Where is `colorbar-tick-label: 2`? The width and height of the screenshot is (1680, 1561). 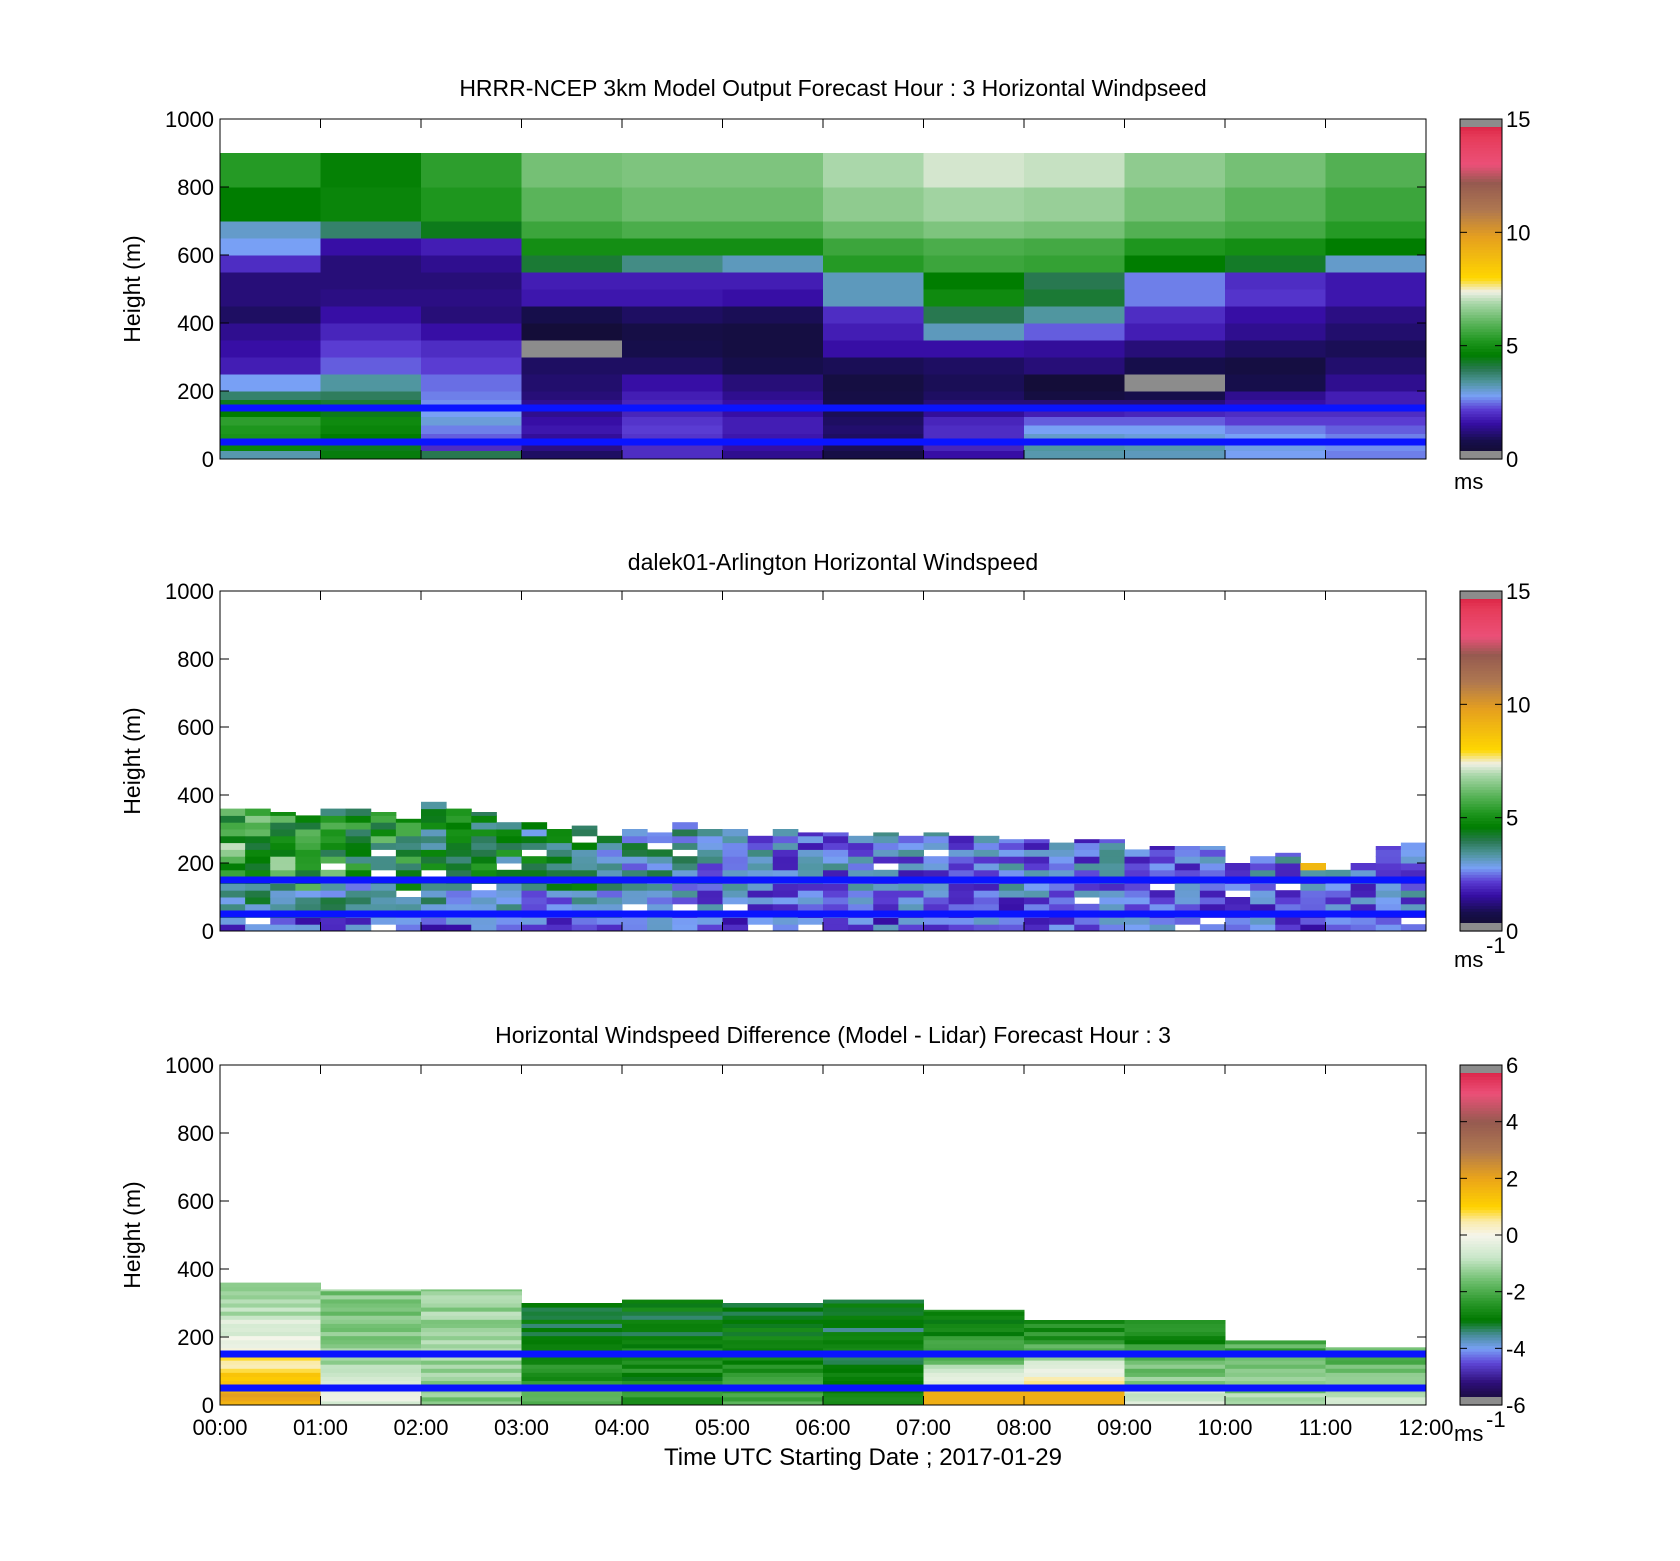
colorbar-tick-label: 2 is located at coordinates (1512, 1178).